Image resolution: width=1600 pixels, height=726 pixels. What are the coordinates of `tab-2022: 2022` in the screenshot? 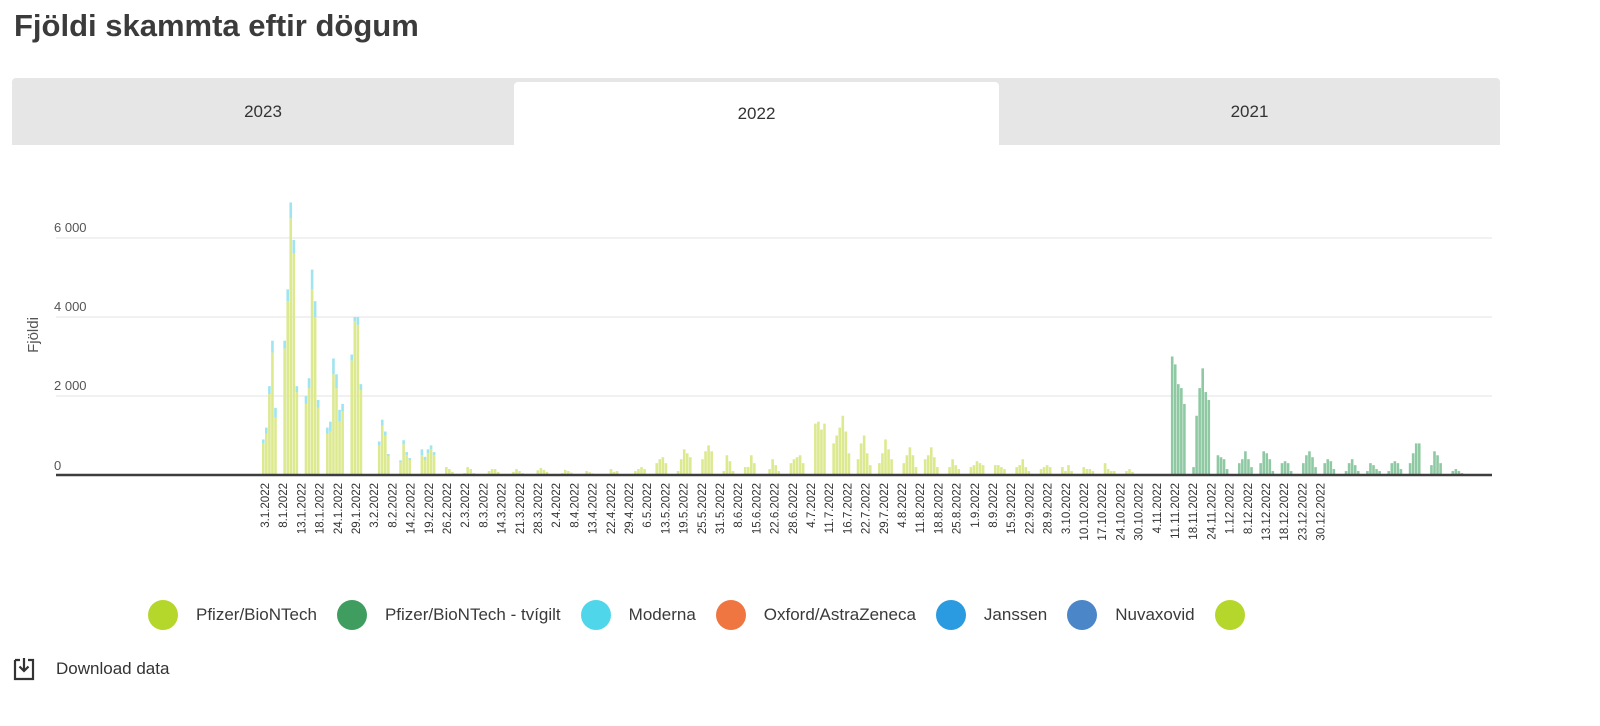 It's located at (756, 113).